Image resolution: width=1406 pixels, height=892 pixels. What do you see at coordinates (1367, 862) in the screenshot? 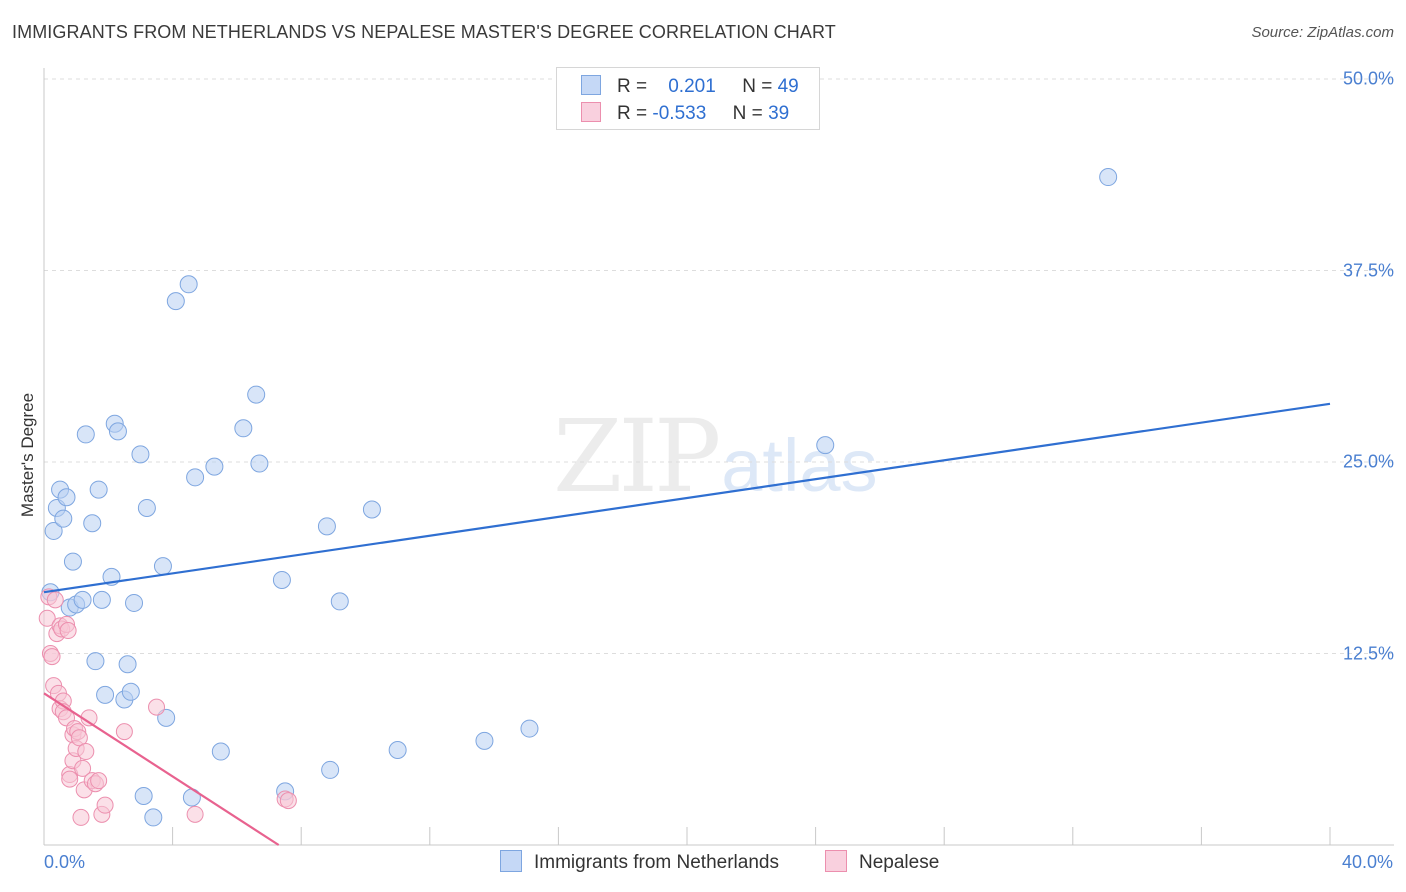
I see `x-tick-label-max: 40.0%` at bounding box center [1367, 862].